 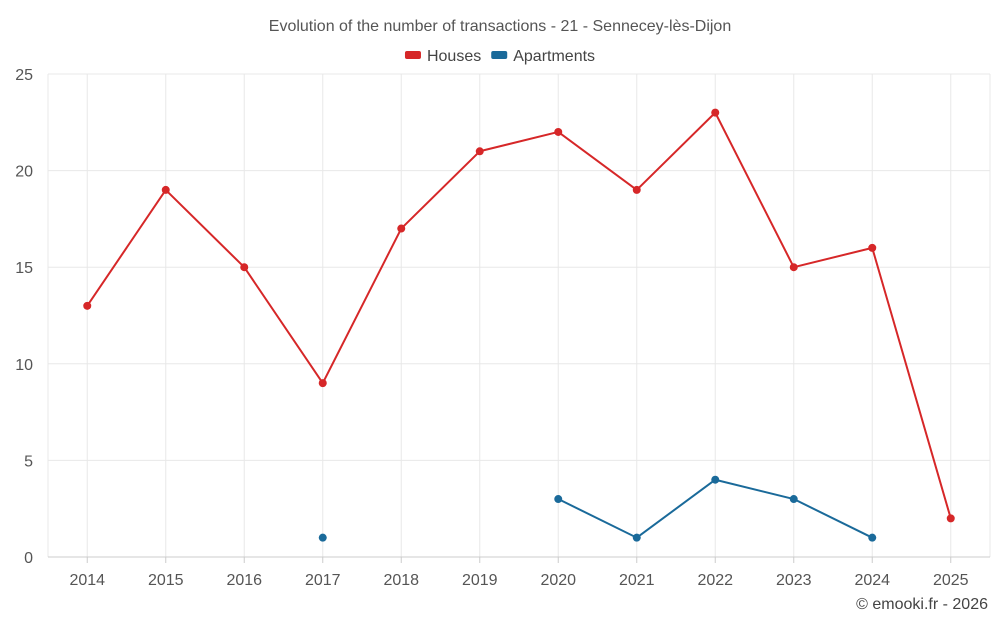 What do you see at coordinates (922, 604) in the screenshot?
I see `credit-text: © emooki.fr - 2026` at bounding box center [922, 604].